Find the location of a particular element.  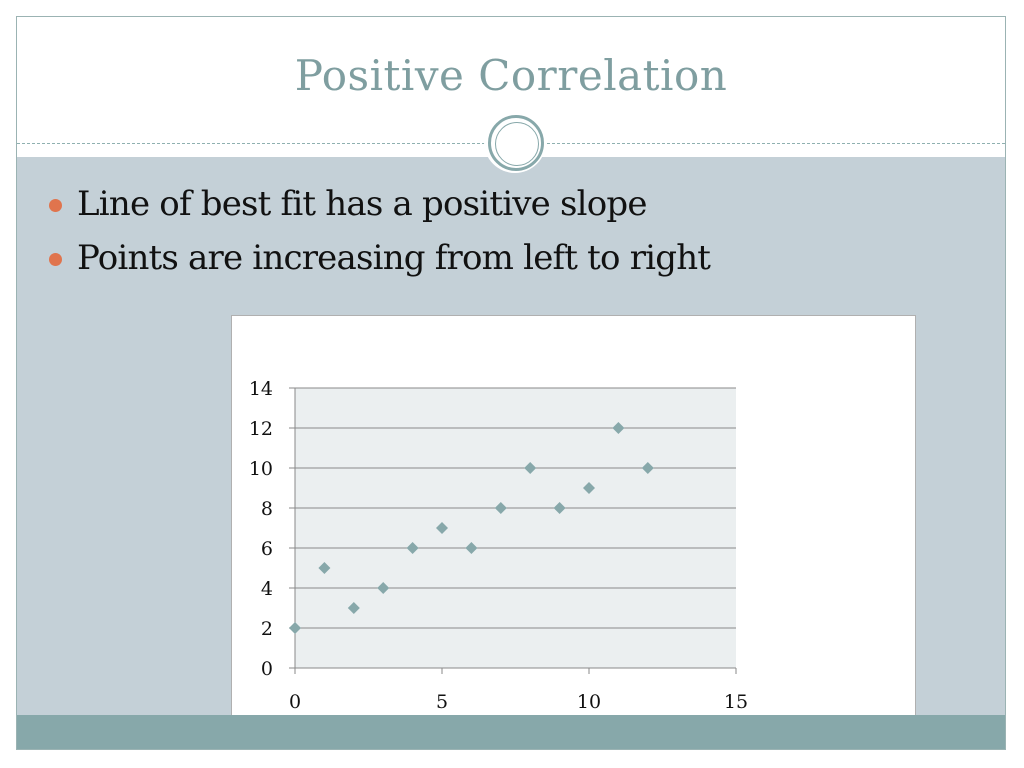

bullet-text: Points are increasing from left to right is located at coordinates (394, 258).